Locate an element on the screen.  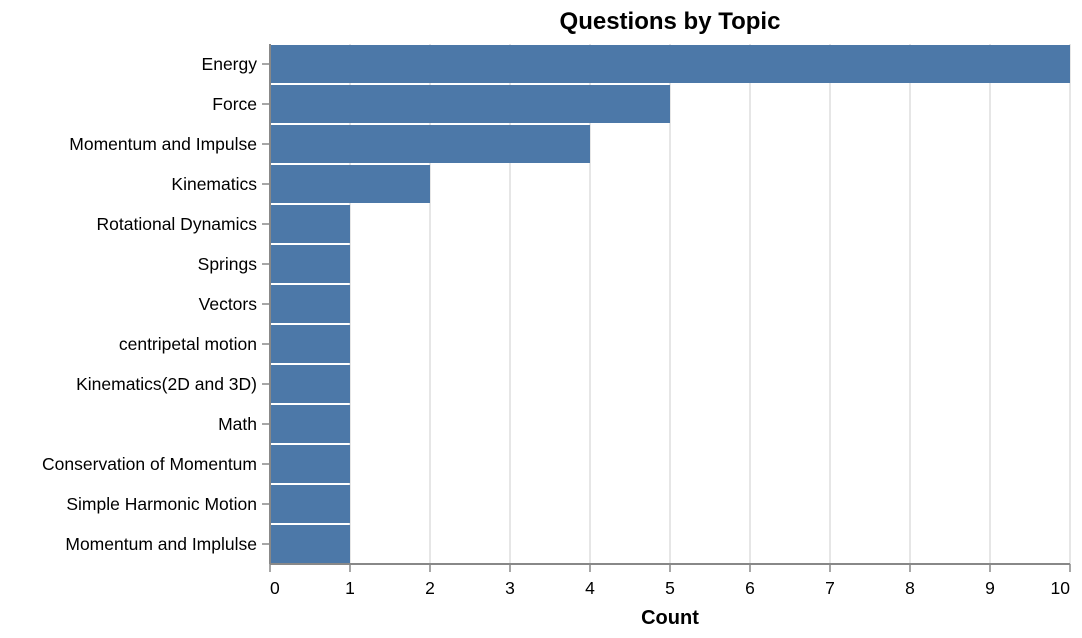
y-tick-label: Conservation of Momentum is located at coordinates (149, 464).